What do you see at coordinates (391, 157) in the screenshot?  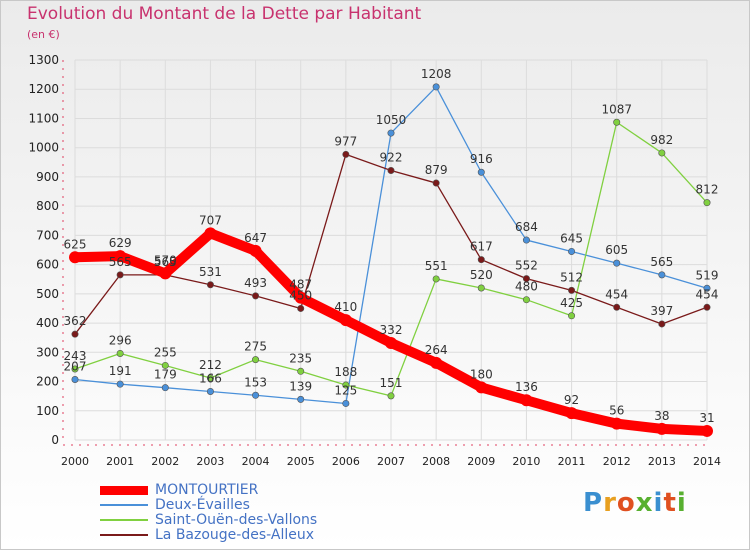 I see `data-label: 922` at bounding box center [391, 157].